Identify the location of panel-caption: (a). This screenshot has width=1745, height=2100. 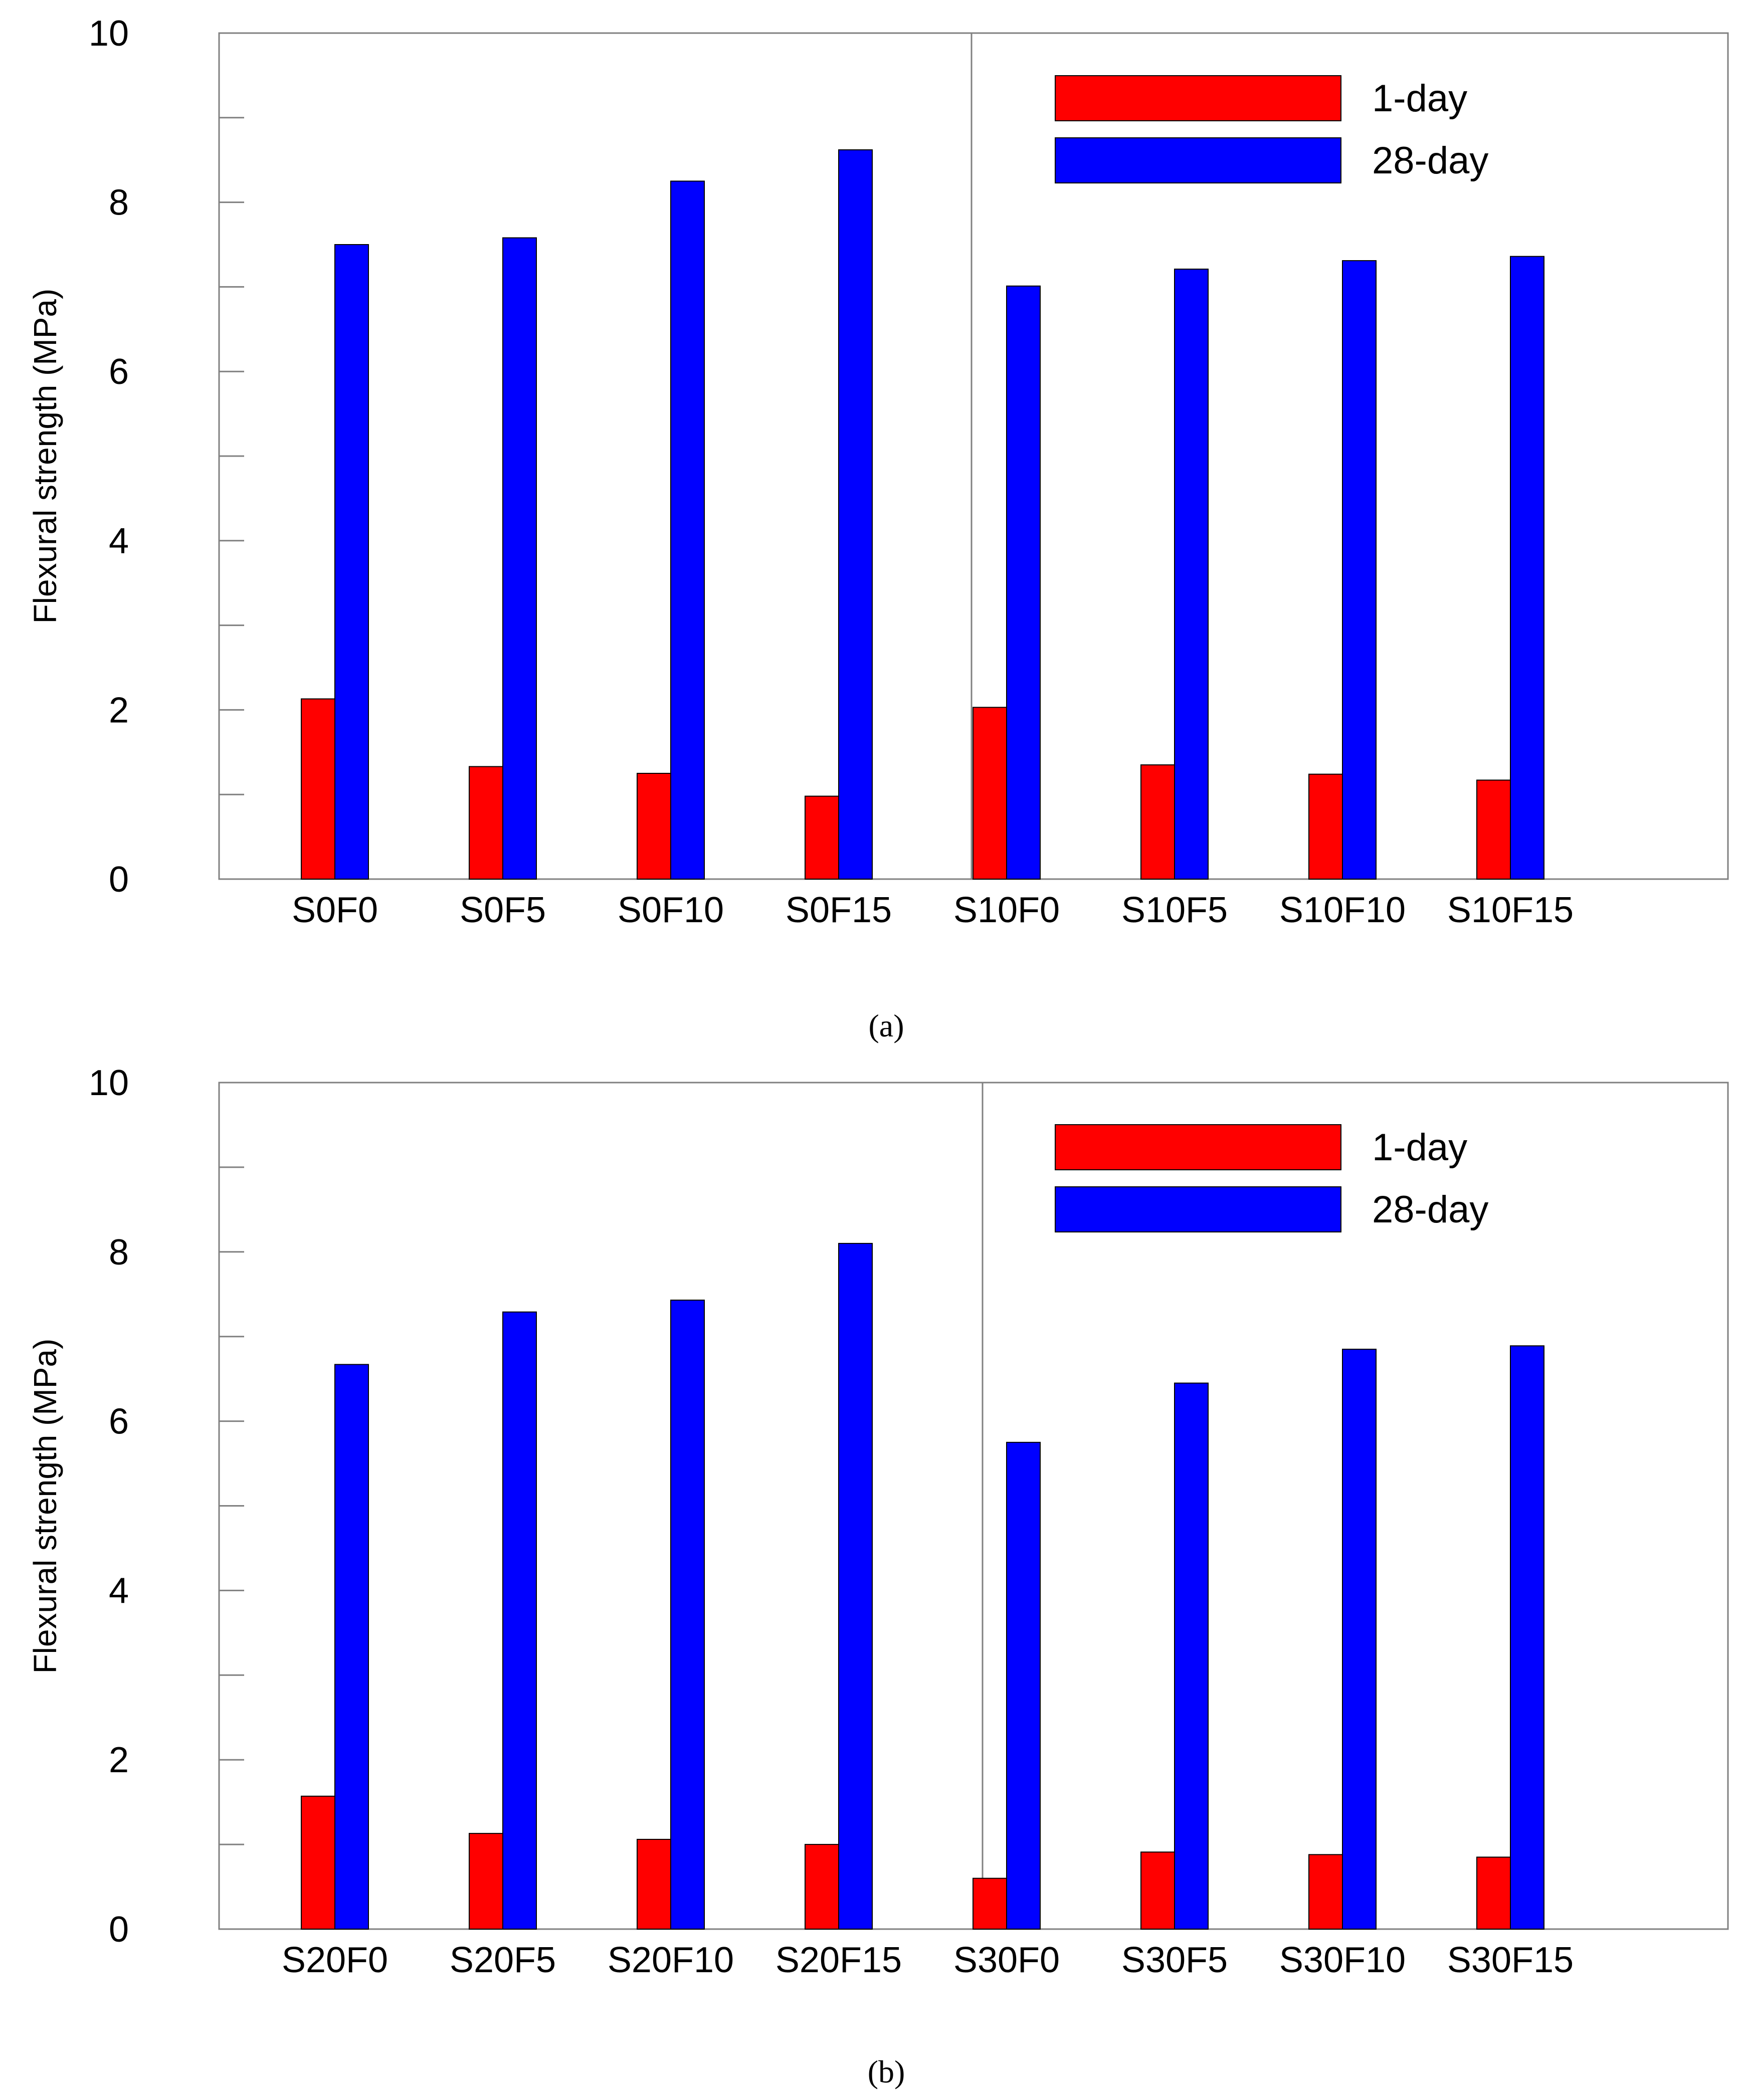
(886, 1025).